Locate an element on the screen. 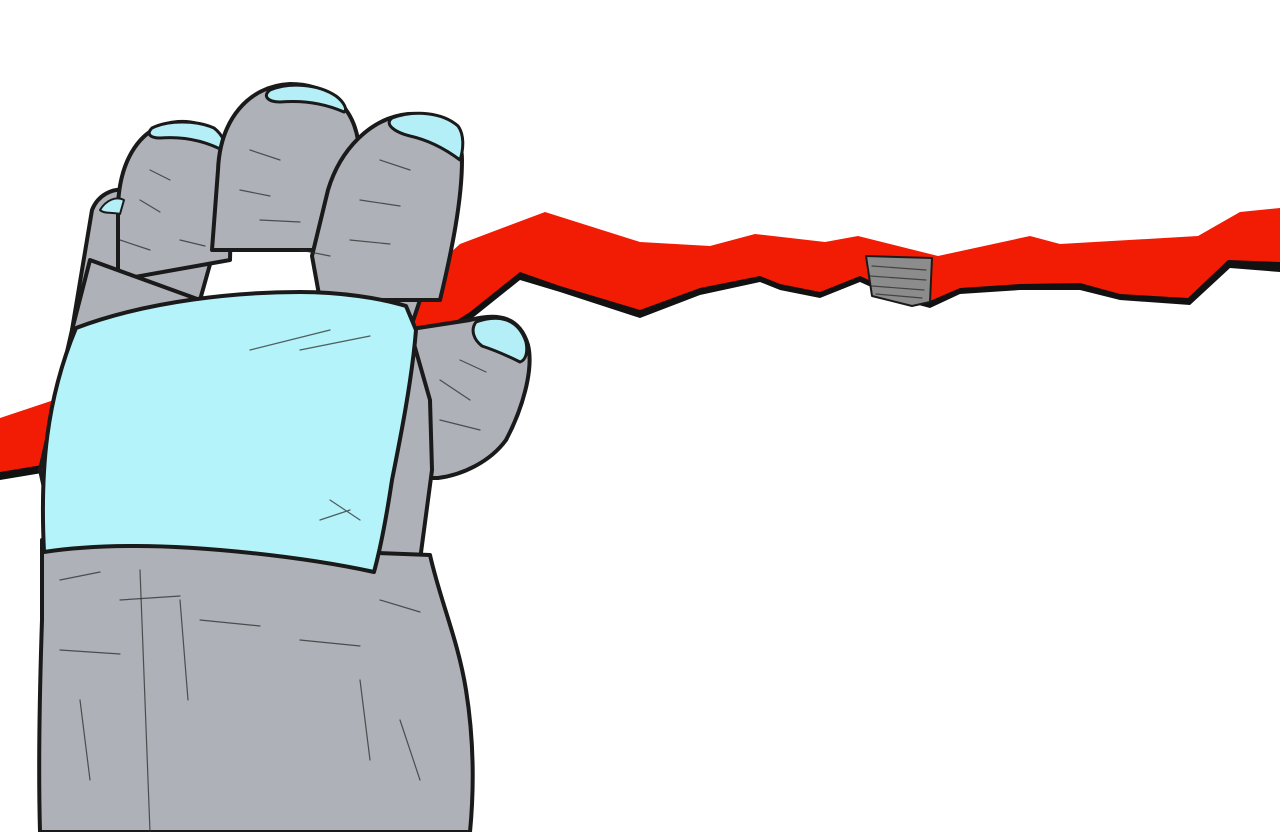  strap-buckle is located at coordinates (899, 281).